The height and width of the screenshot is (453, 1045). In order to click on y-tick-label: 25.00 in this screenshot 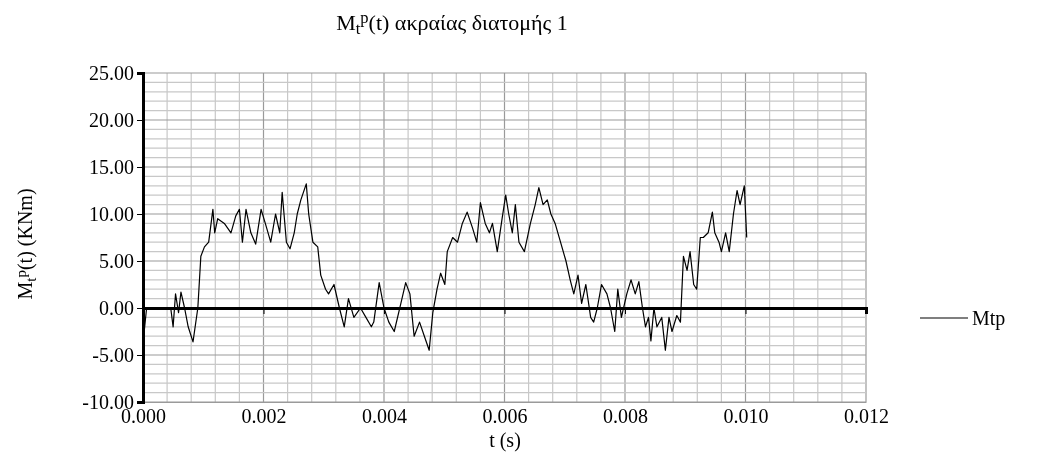, I will do `click(111, 72)`.